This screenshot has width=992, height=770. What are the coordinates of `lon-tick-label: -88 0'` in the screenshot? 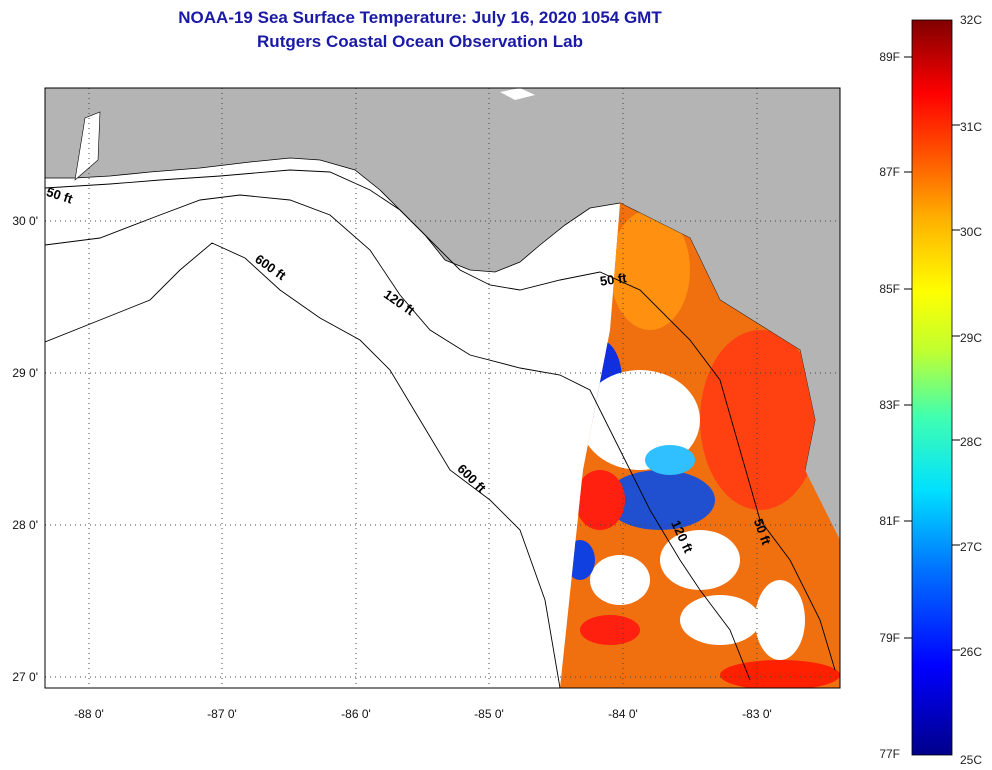 It's located at (89, 714).